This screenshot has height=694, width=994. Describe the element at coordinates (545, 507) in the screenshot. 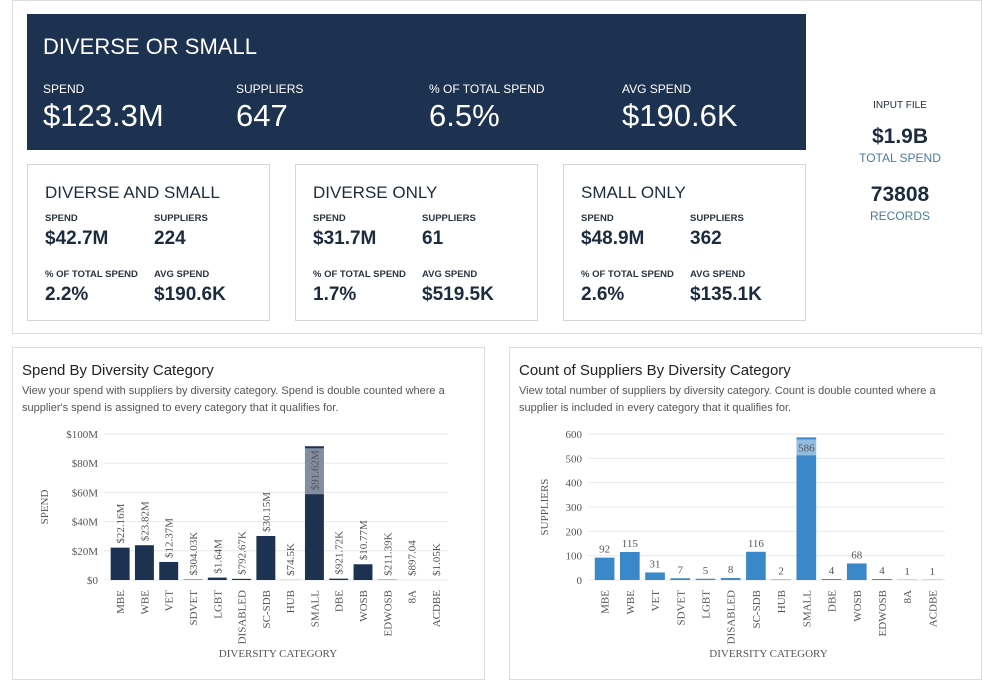

I see `y-axis-label: SUPPLIERS` at that location.